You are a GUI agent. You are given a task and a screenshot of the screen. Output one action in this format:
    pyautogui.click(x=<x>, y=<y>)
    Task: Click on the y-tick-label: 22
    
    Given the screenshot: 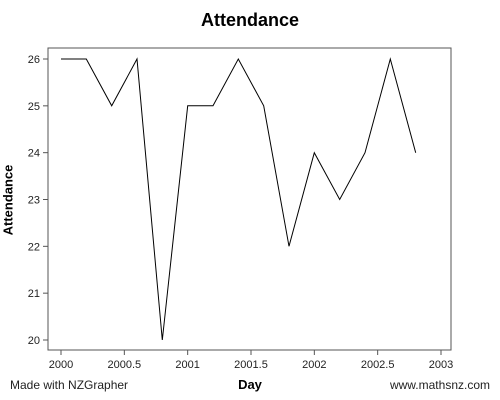 What is the action you would take?
    pyautogui.click(x=34, y=247)
    